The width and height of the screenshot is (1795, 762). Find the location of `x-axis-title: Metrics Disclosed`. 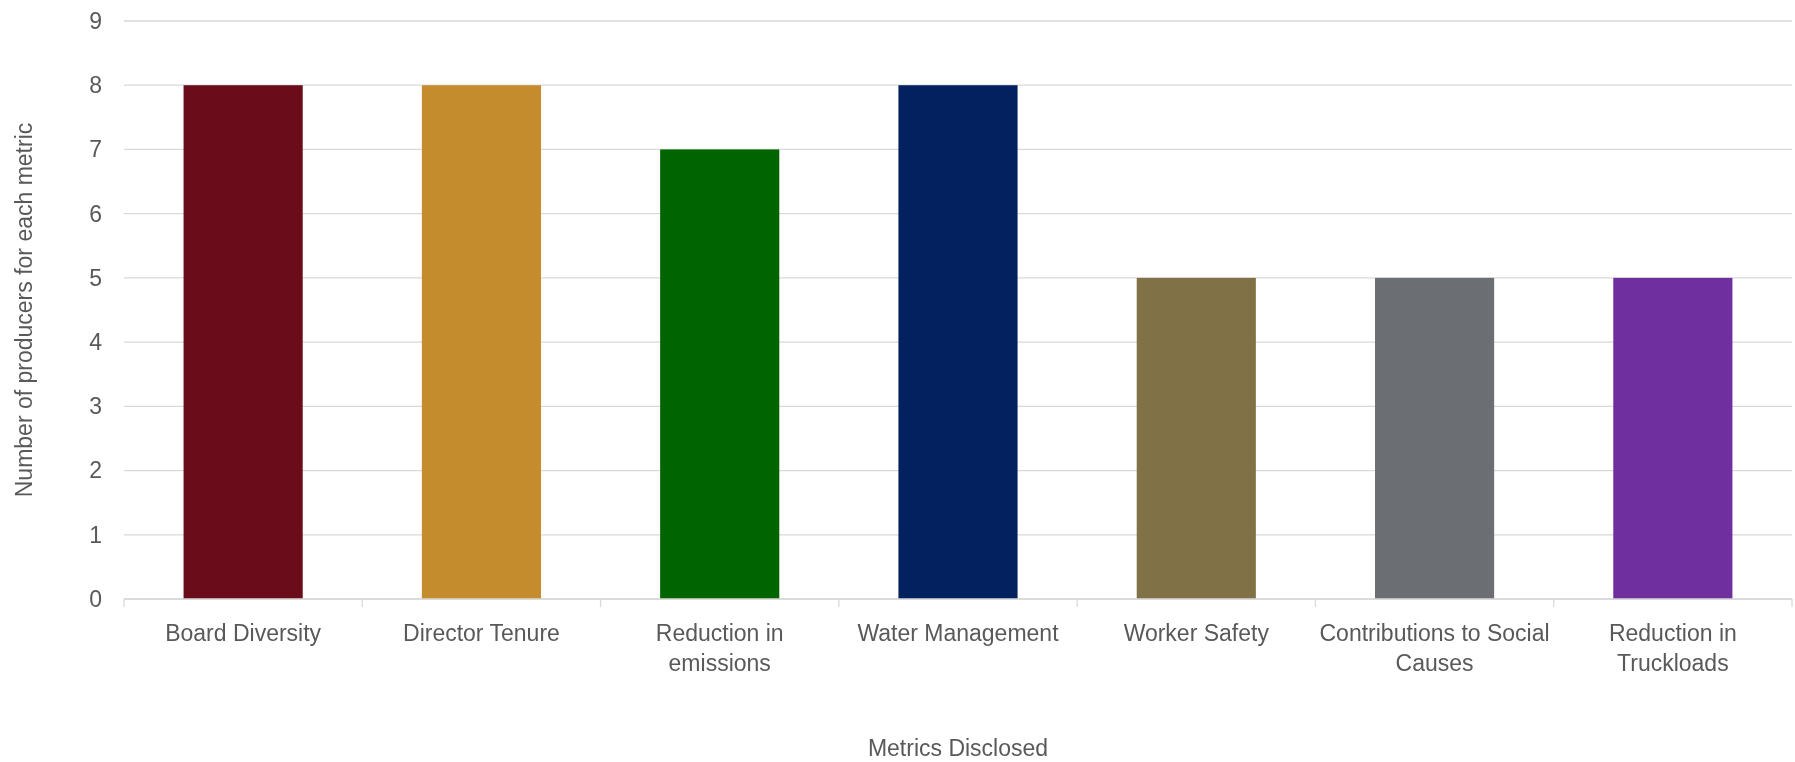

x-axis-title: Metrics Disclosed is located at coordinates (958, 748).